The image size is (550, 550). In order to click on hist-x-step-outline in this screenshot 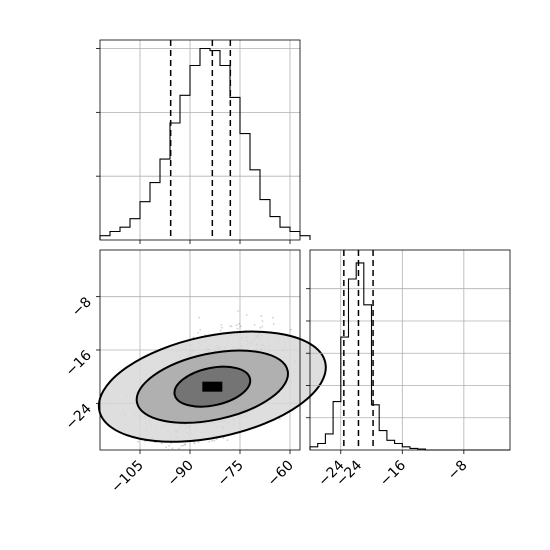, I will do `click(205, 143)`.